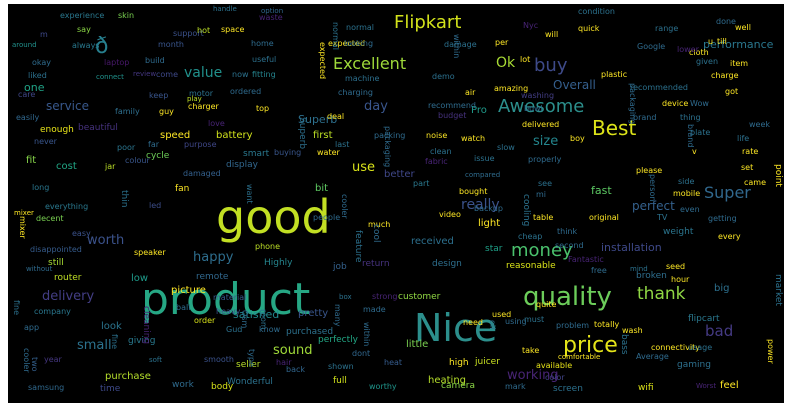  What do you see at coordinates (338, 340) in the screenshot?
I see `word-perfectly: perfectly` at bounding box center [338, 340].